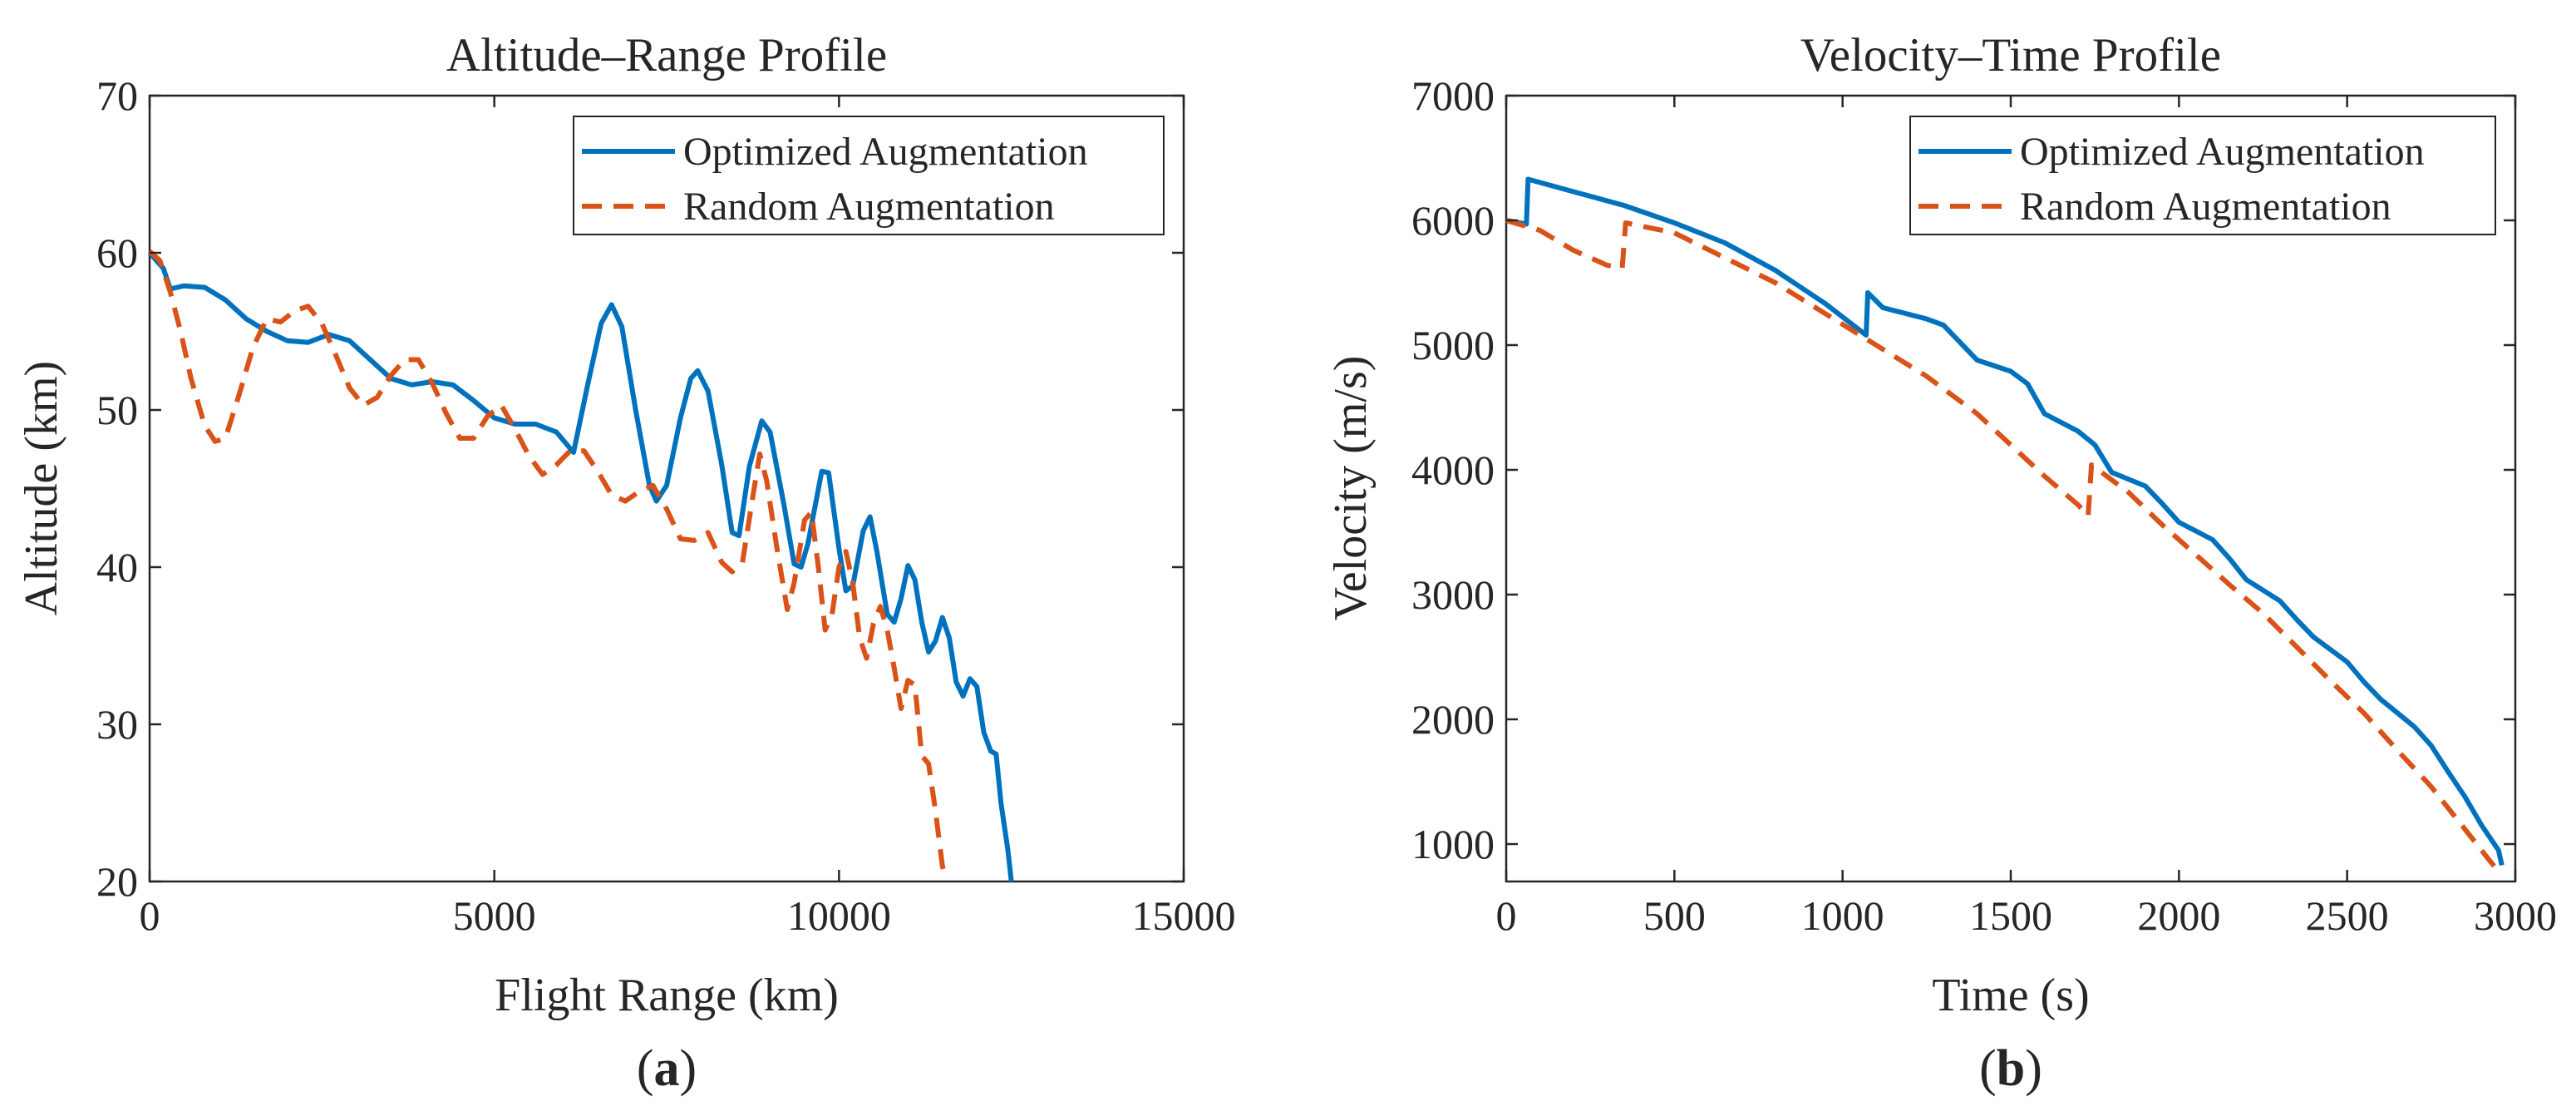 The width and height of the screenshot is (2576, 1111). I want to click on y-tick-label: 1000, so click(1453, 844).